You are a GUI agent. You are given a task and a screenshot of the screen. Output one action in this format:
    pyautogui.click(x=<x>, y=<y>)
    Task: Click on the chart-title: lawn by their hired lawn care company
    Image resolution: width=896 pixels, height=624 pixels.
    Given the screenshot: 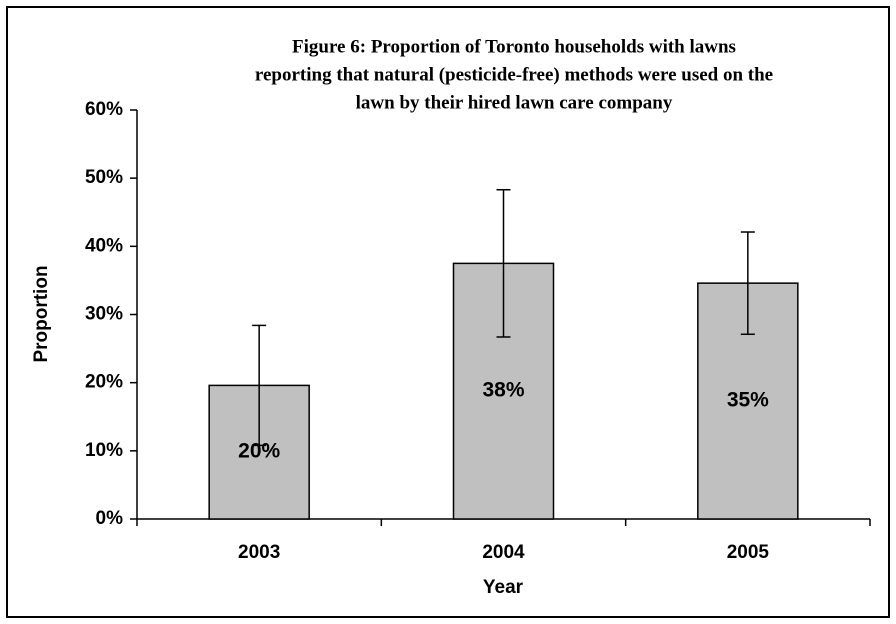 What is the action you would take?
    pyautogui.click(x=514, y=102)
    